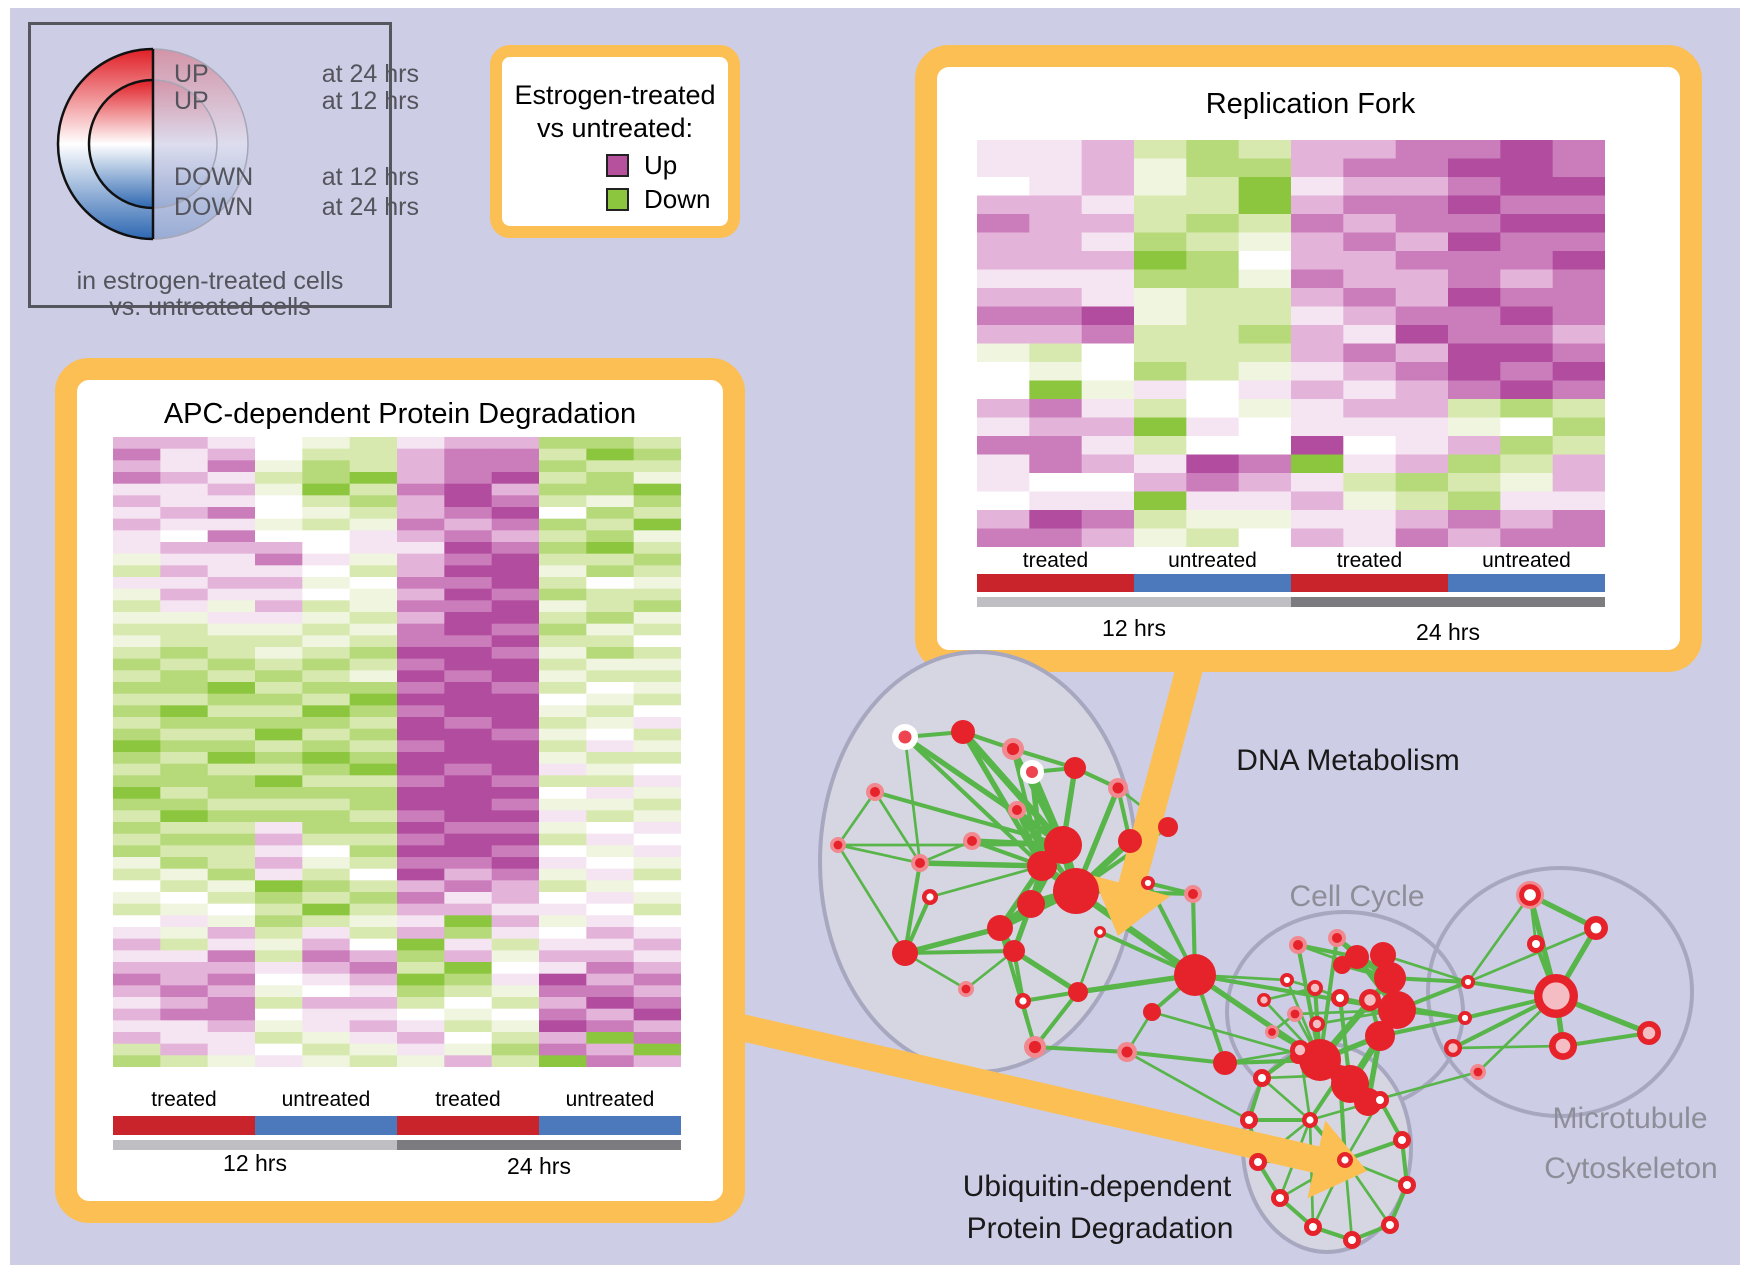  I want to click on up-color-swatch, so click(617, 165).